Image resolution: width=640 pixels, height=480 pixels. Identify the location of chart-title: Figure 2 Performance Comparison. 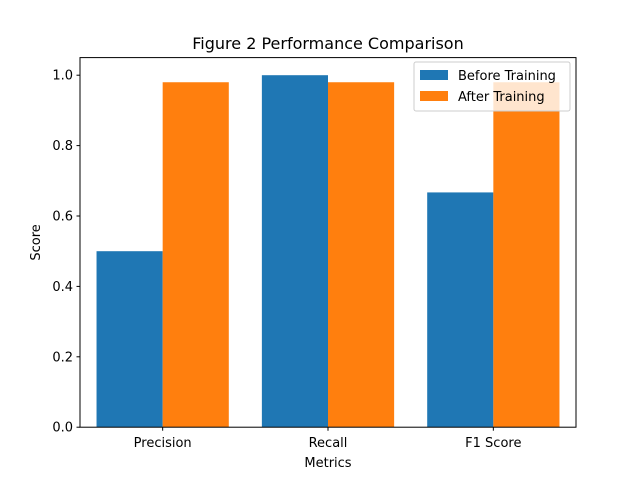
(327, 43).